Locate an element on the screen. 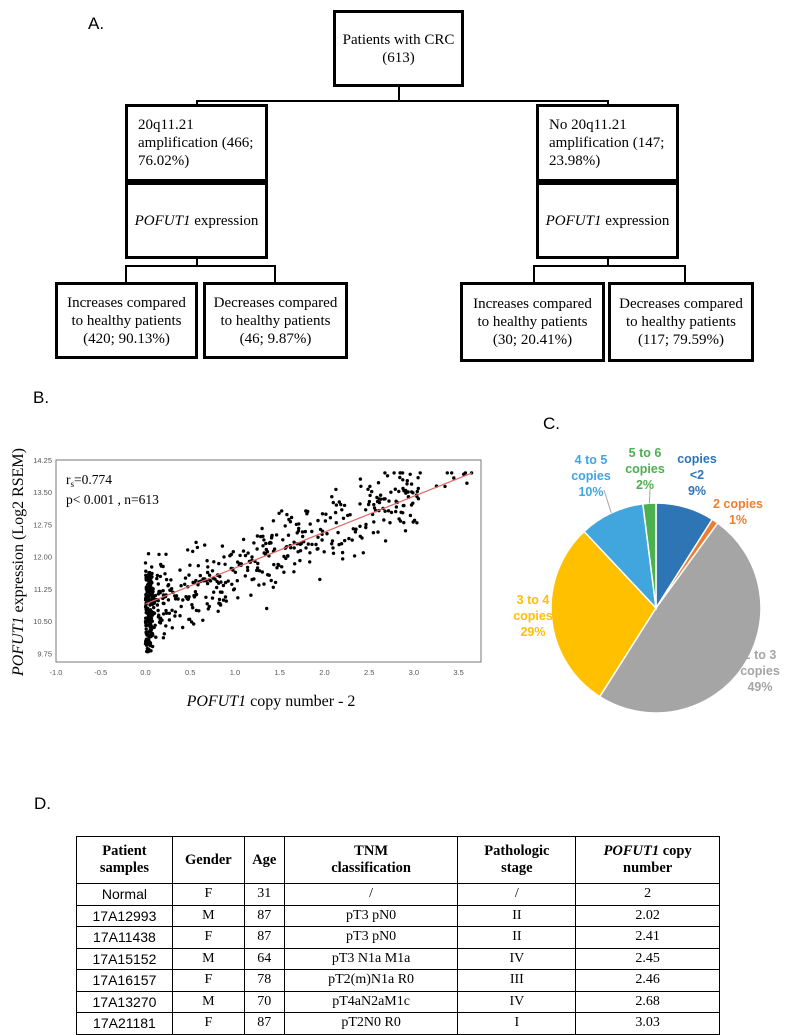 This screenshot has width=796, height=1035. x-label-gene: POFUT1 is located at coordinates (216, 701).